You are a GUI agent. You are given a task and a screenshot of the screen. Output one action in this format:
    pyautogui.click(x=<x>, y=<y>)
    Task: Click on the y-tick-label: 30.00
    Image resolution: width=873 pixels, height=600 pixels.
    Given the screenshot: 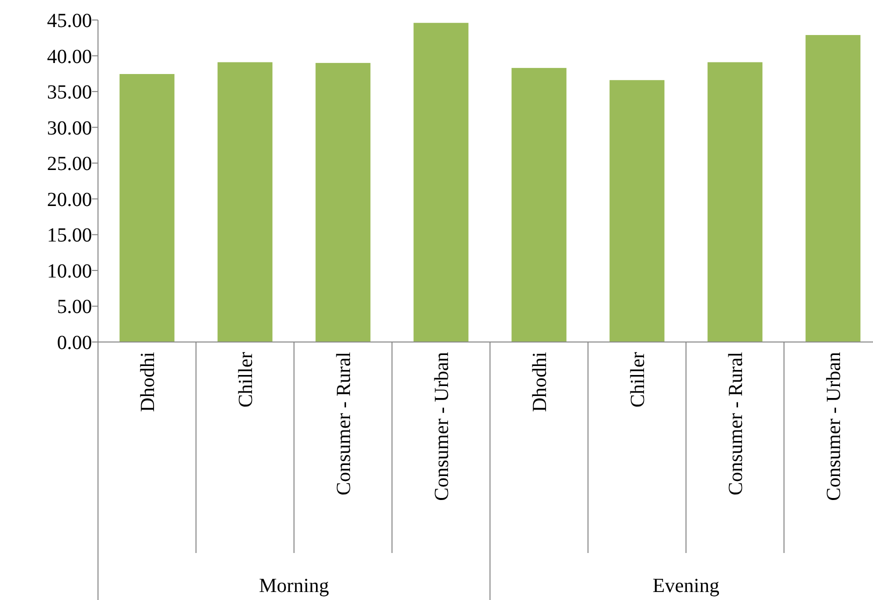 What is the action you would take?
    pyautogui.click(x=69, y=128)
    